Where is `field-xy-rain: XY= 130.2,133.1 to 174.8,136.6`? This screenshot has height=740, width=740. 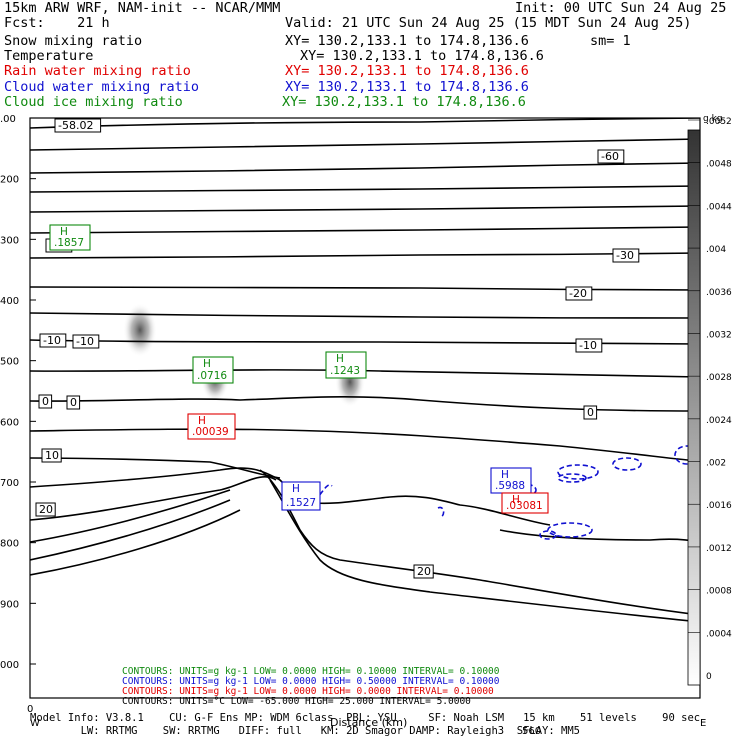
field-xy-rain: XY= 130.2,133.1 to 174.8,136.6 is located at coordinates (407, 71).